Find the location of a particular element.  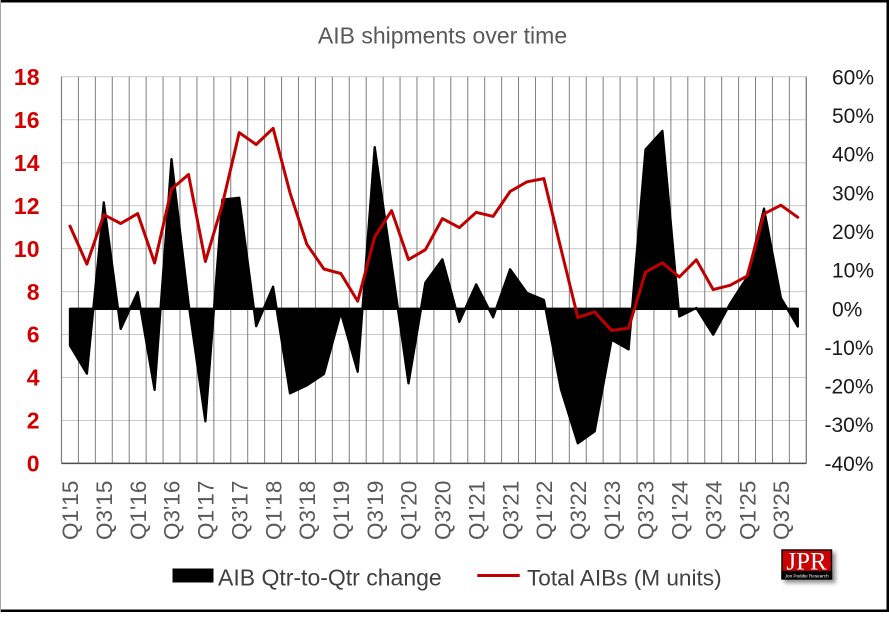

svg-text: 50% is located at coordinates (853, 116).